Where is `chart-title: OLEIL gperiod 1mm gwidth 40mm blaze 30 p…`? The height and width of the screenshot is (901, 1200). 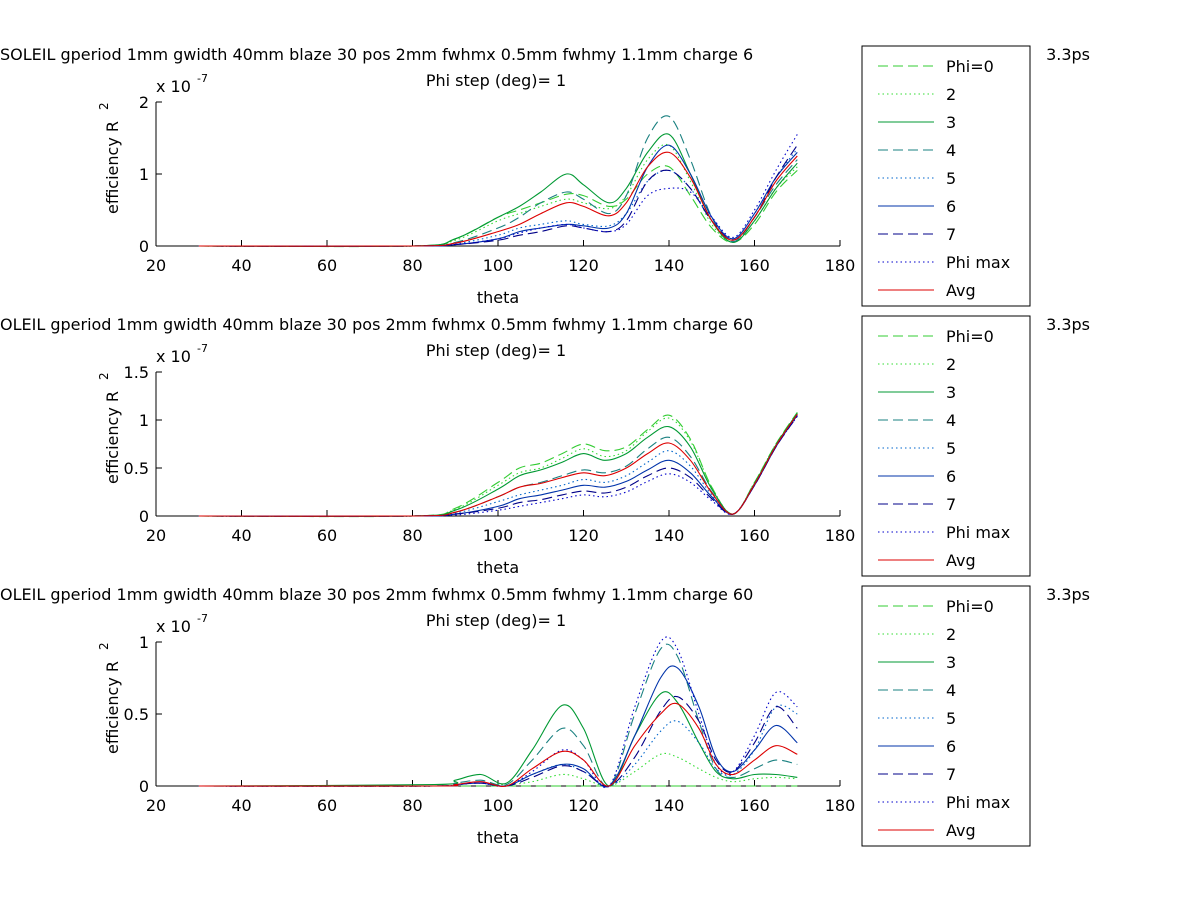
chart-title: OLEIL gperiod 1mm gwidth 40mm blaze 30 p… is located at coordinates (376, 594).